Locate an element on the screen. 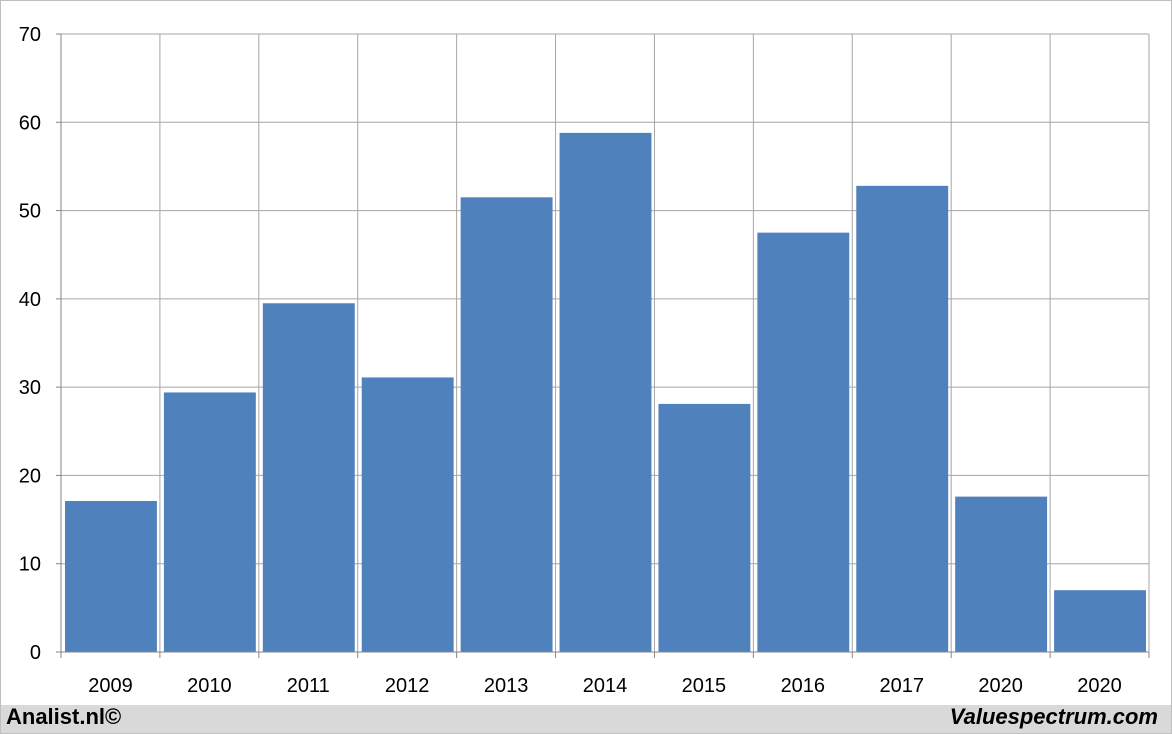 Image resolution: width=1172 pixels, height=734 pixels. y-tick-label: 30 is located at coordinates (30, 388).